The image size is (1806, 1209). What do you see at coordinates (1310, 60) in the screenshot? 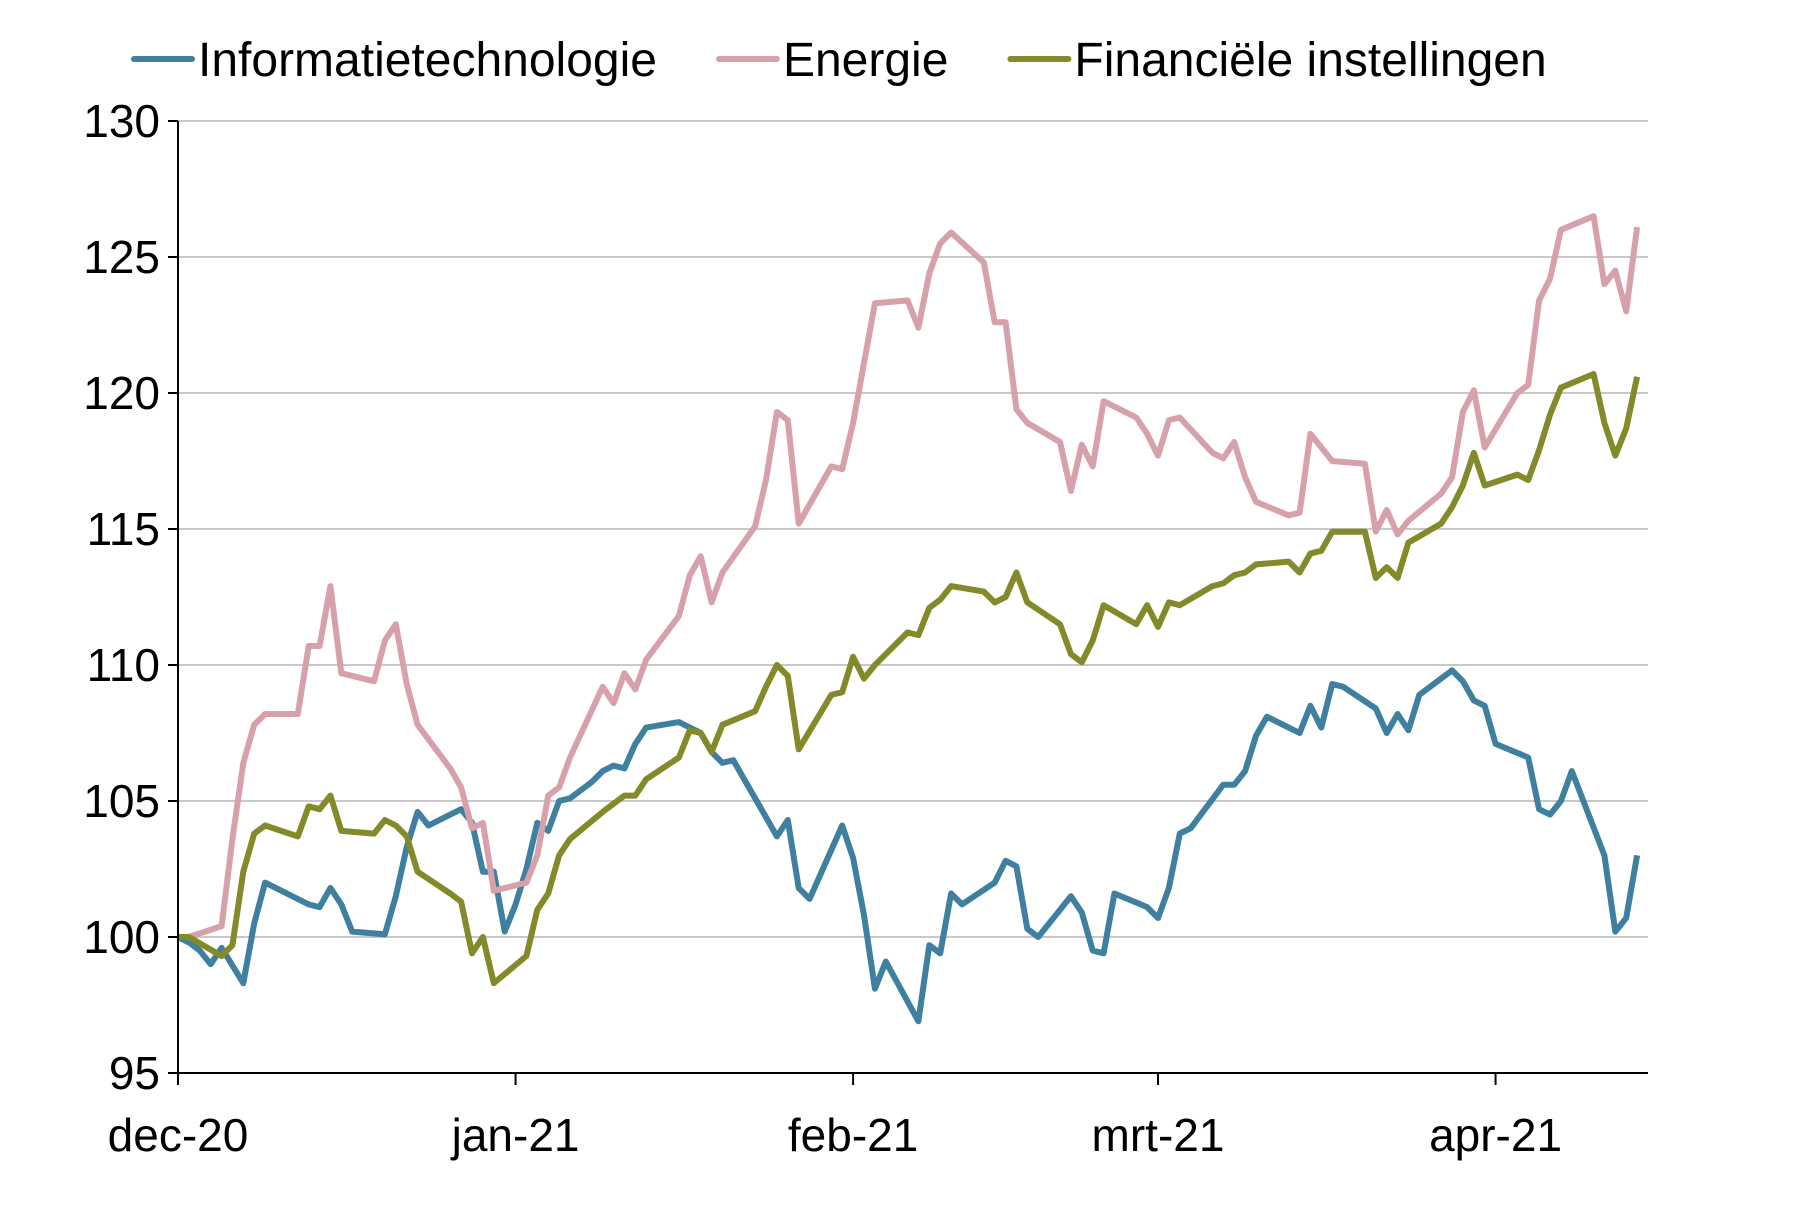
I see `legend-label-3: Financiële instellingen` at bounding box center [1310, 60].